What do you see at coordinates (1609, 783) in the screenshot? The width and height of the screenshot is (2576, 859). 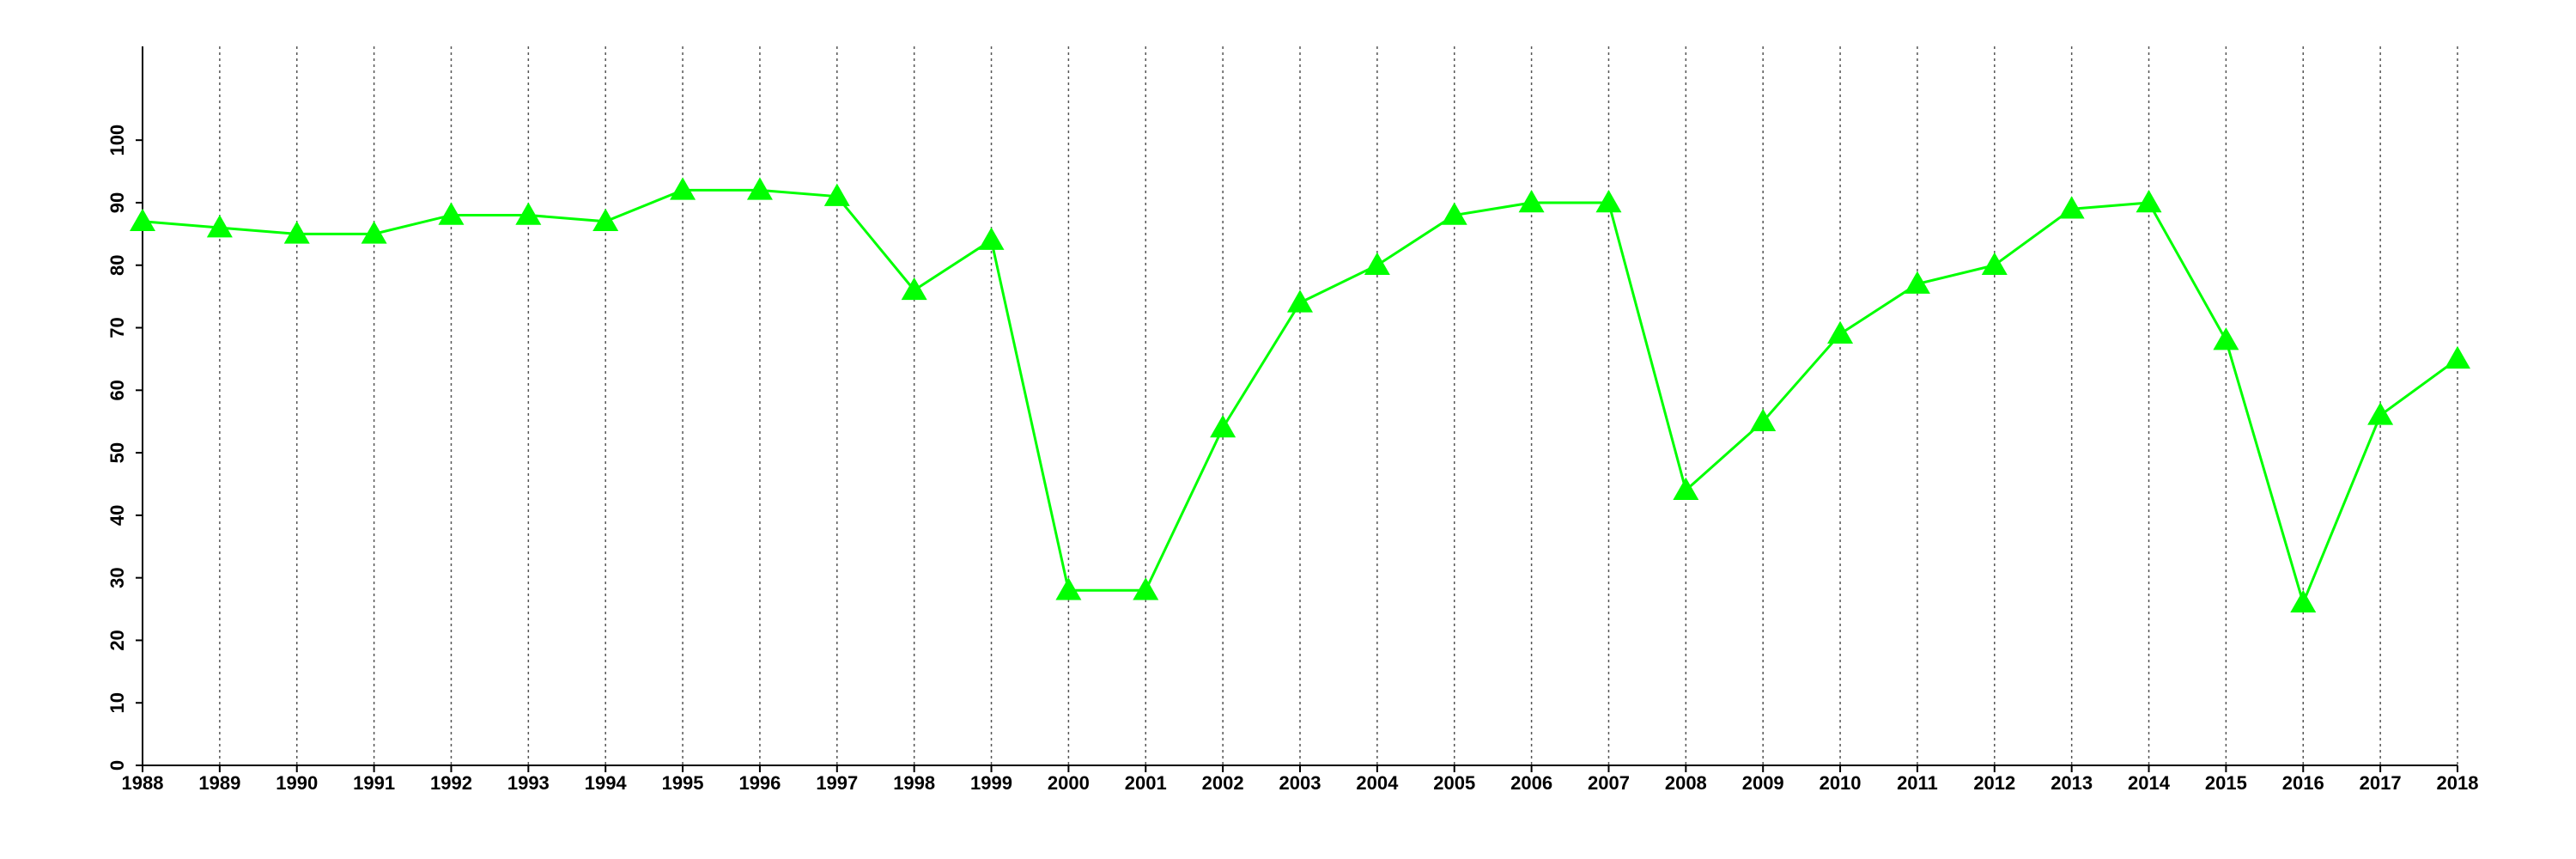 I see `x-tick-label: 2007` at bounding box center [1609, 783].